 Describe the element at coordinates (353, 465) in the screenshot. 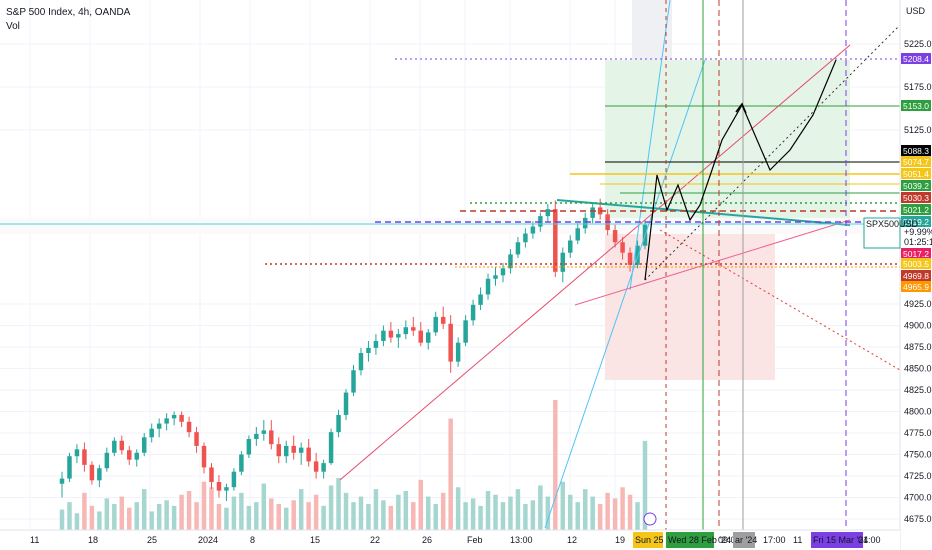

I see `volume-bars` at that location.